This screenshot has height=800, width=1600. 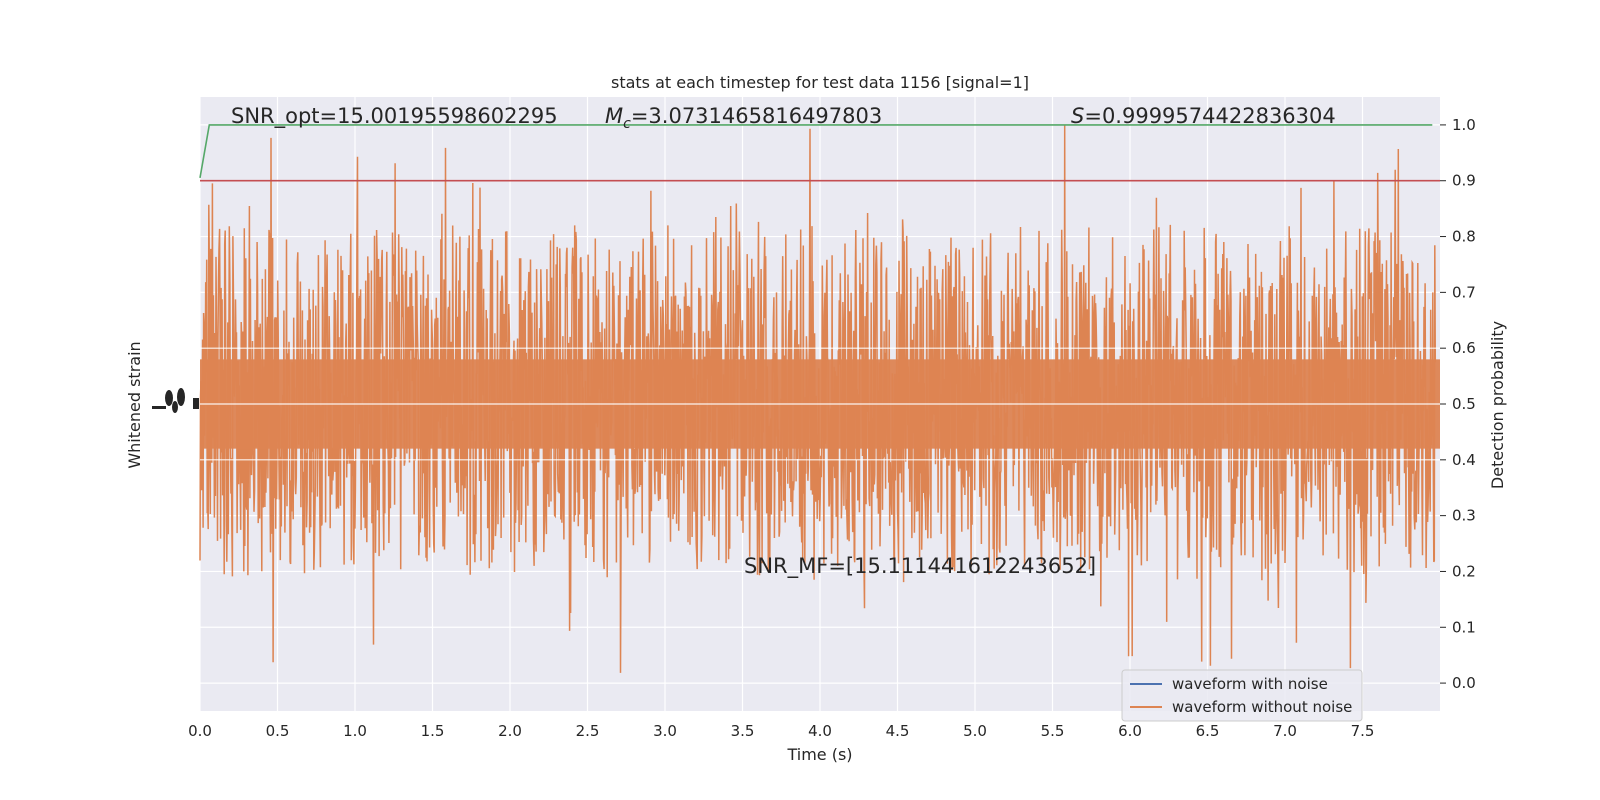 I want to click on y-tick-label: 0.6, so click(x=1464, y=348).